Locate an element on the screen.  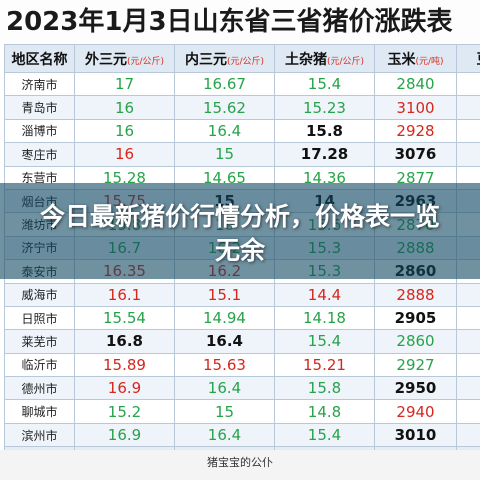
city-cell: 聊城市 is located at coordinates (39, 411).